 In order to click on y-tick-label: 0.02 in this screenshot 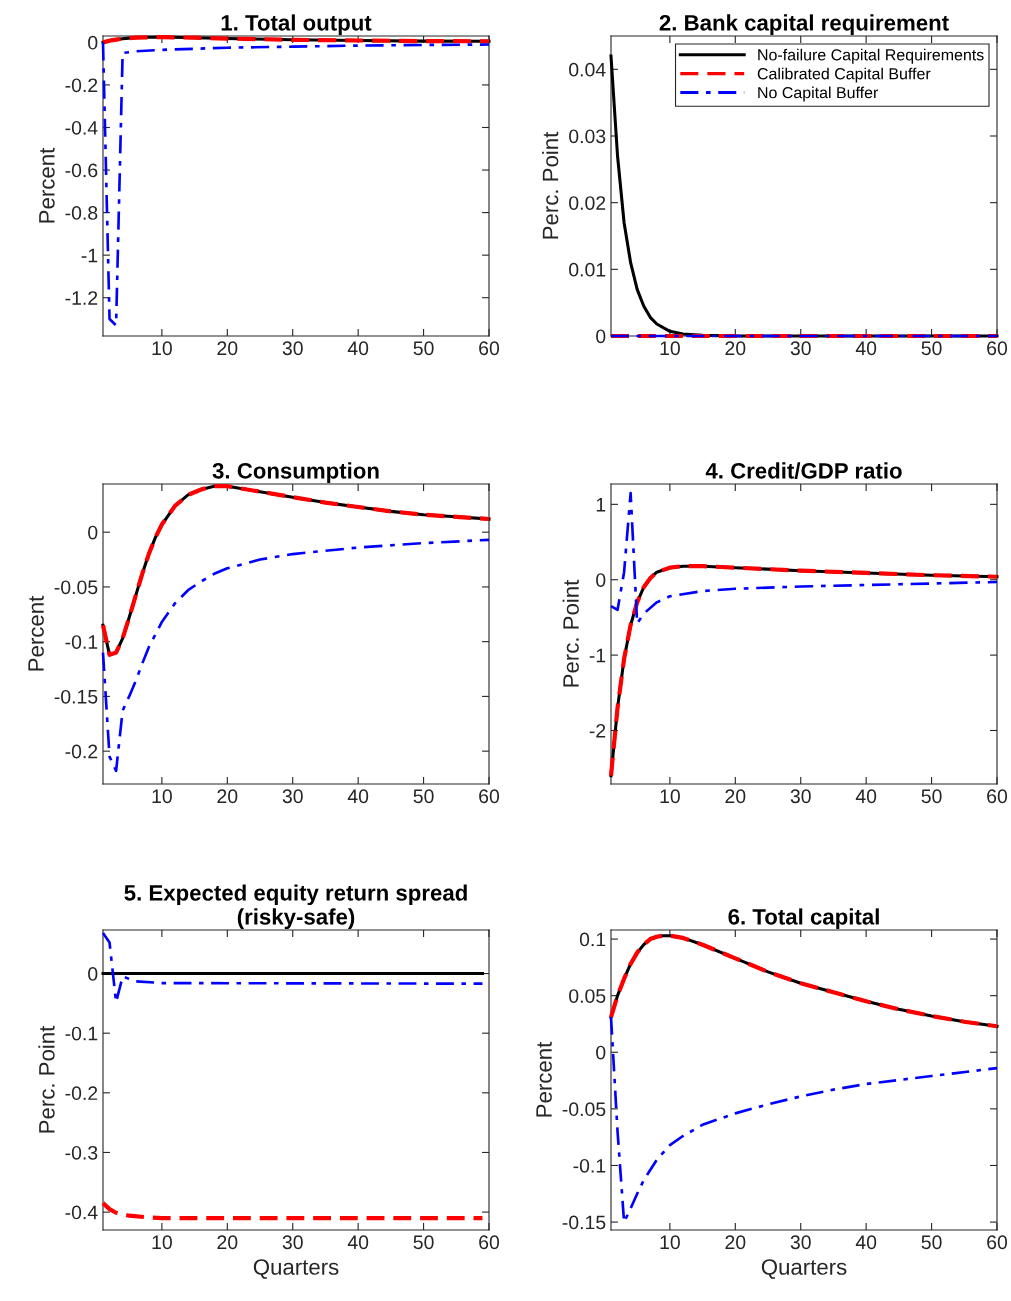, I will do `click(587, 203)`.